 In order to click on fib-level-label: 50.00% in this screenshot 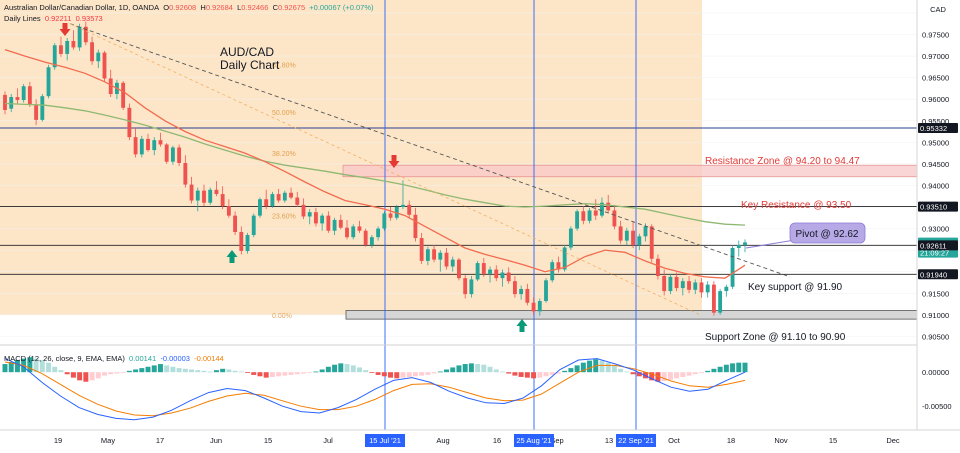, I will do `click(284, 113)`.